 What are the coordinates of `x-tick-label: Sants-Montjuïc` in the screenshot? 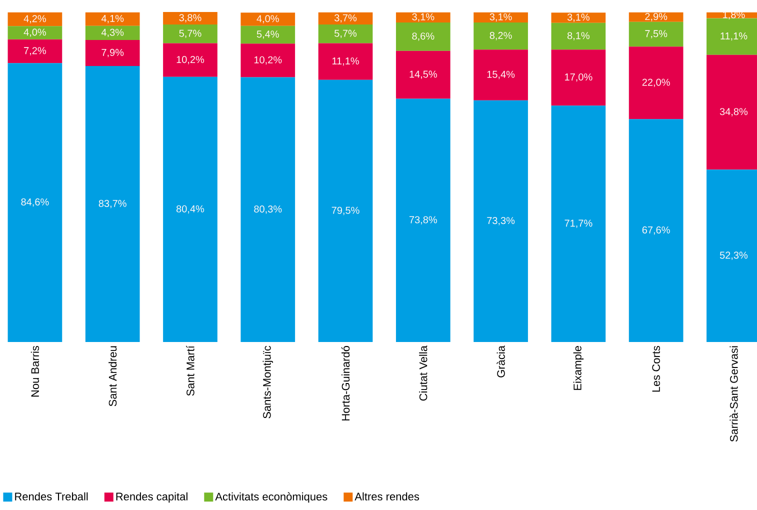 It's located at (267, 382).